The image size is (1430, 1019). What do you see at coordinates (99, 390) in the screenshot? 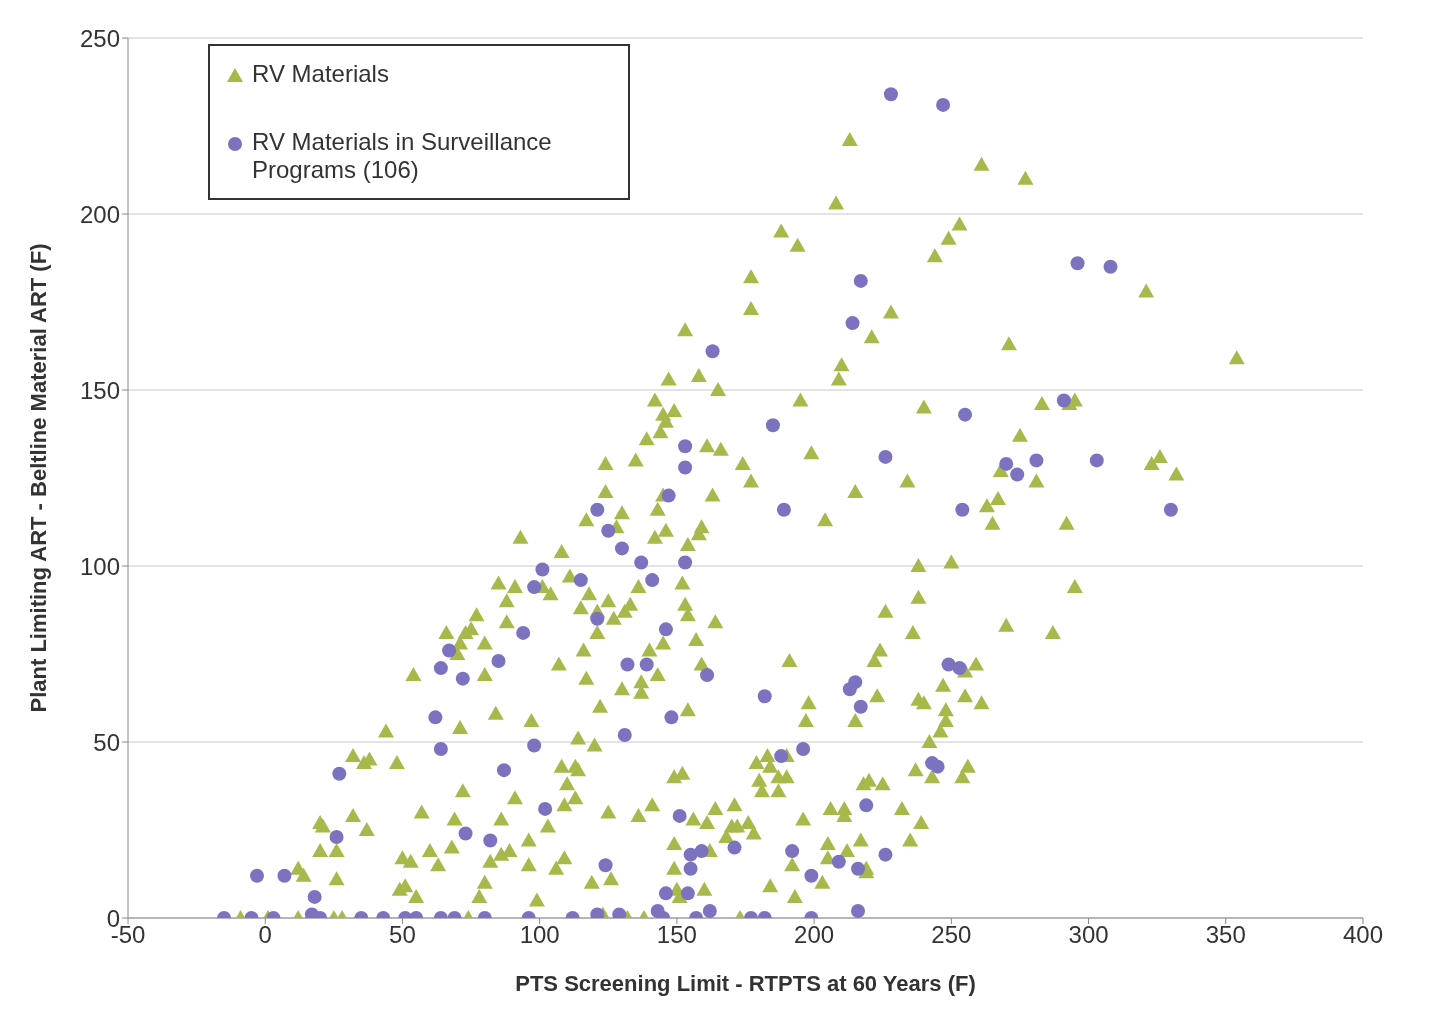
I see `y-tick-label: 150` at bounding box center [99, 390].